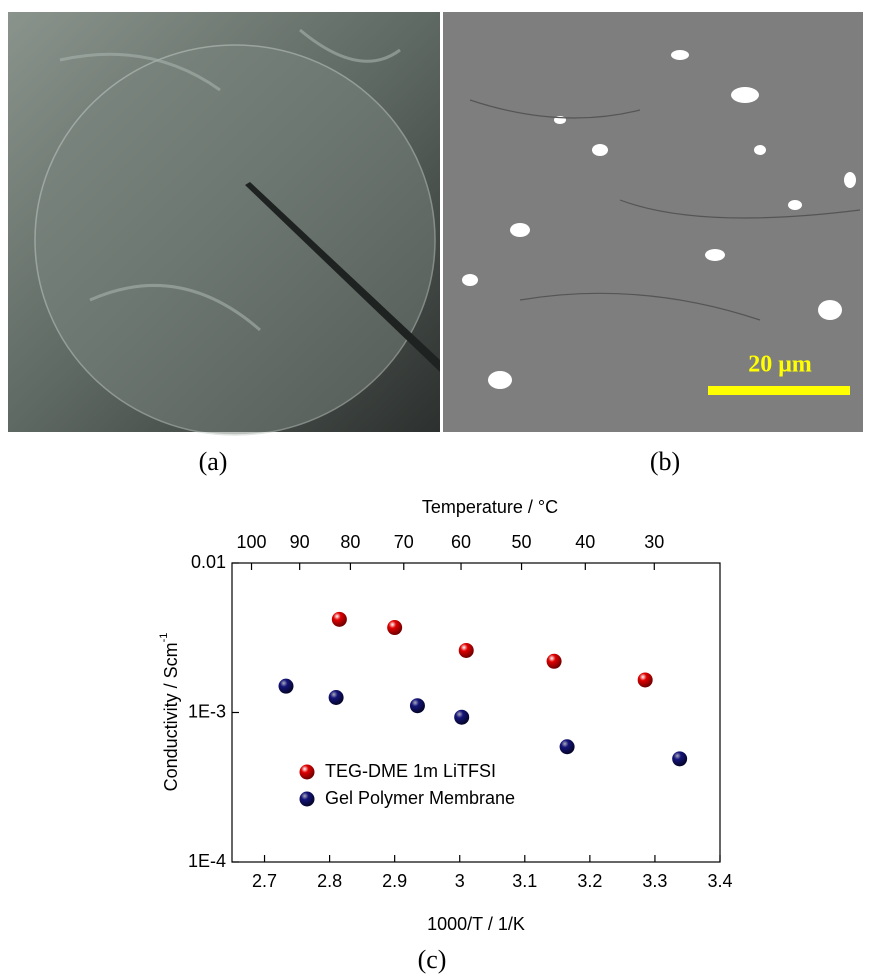 This screenshot has height=980, width=869. I want to click on x2-tick-label: 90, so click(300, 542).